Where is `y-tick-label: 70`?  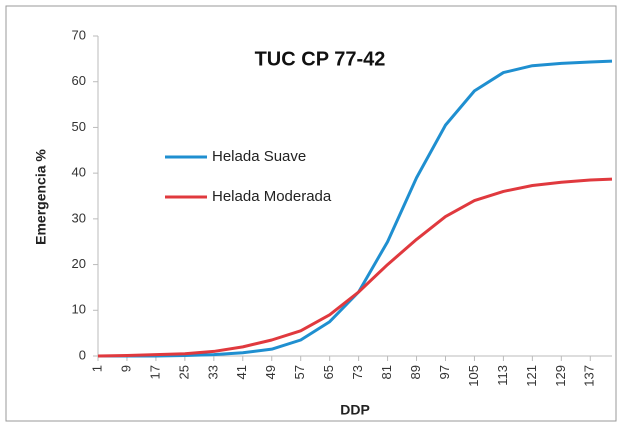 y-tick-label: 70 is located at coordinates (79, 34).